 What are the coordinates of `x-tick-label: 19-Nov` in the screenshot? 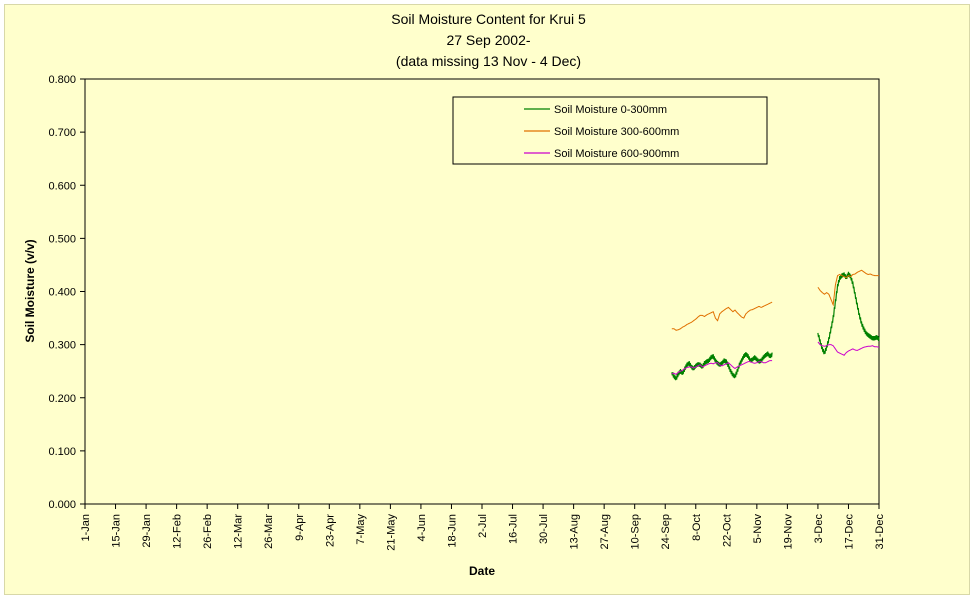 It's located at (788, 532).